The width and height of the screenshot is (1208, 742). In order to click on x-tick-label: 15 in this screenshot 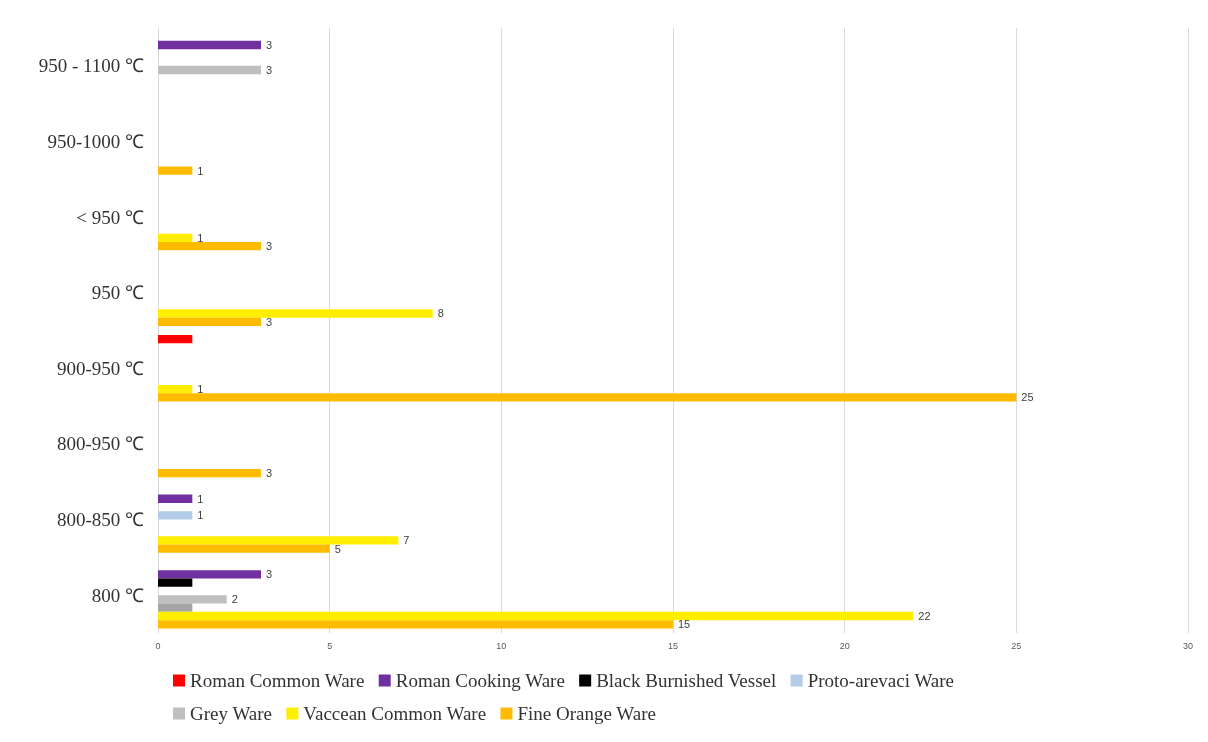, I will do `click(673, 645)`.